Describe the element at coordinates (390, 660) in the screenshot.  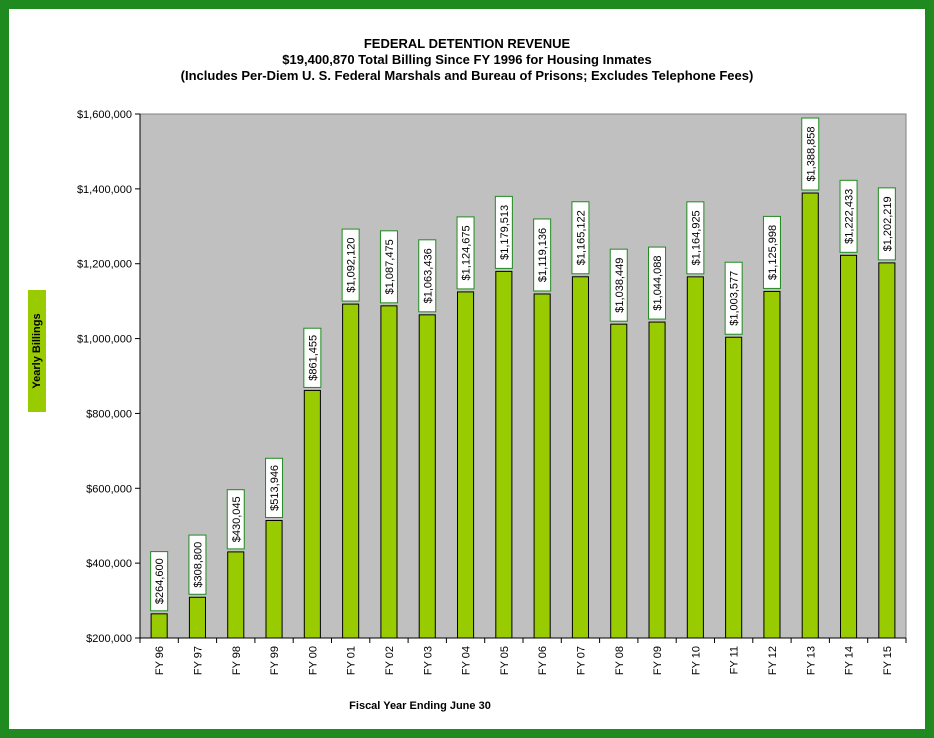
I see `x-tick-label: FY 02` at that location.